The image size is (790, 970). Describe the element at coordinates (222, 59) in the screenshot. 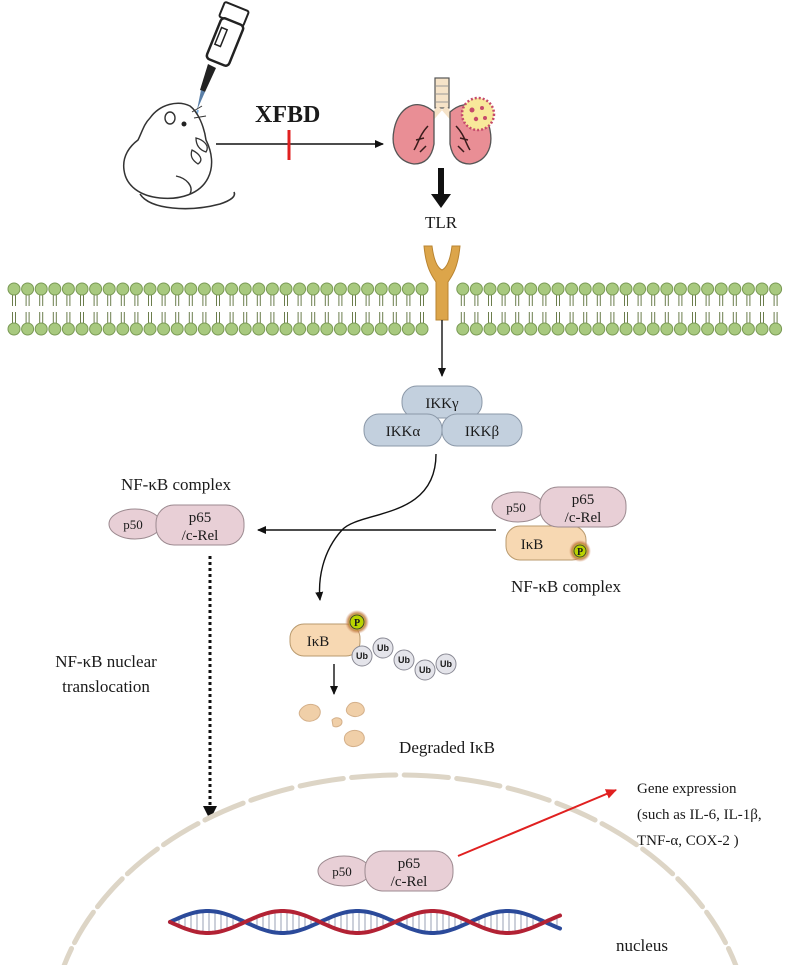

I see `pipette-icon` at that location.